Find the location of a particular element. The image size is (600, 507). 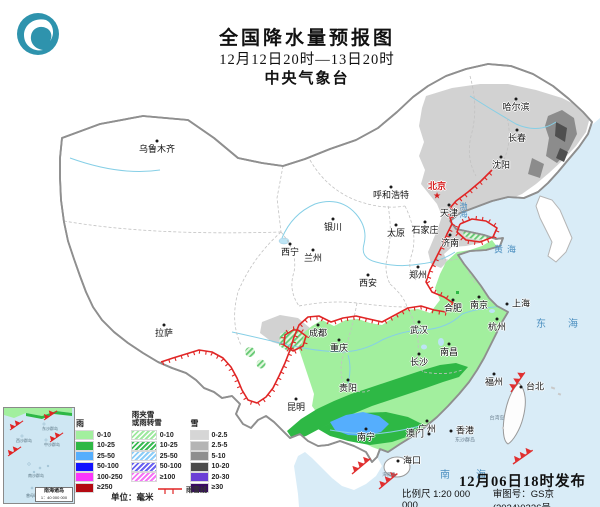

legend-snow-column: 雪 0-2.5 2.5-5 5-10 10-20 20-30 ≥30 is located at coordinates (209, 451).